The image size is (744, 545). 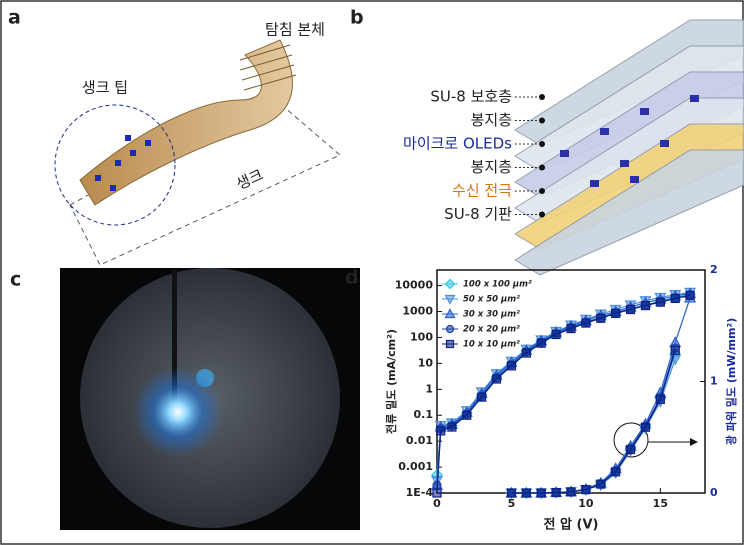 What do you see at coordinates (295, 30) in the screenshot?
I see `probe-body-label: 탐침 본체` at bounding box center [295, 30].